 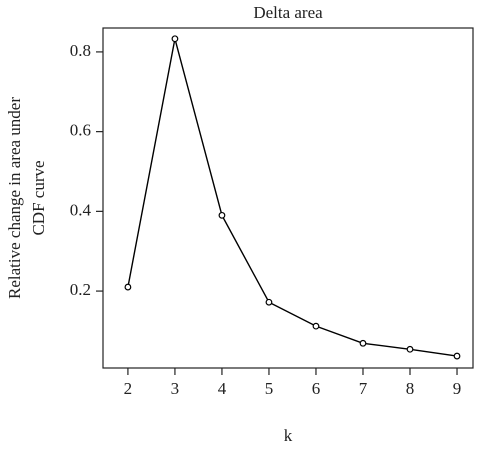 I want to click on y-tick-label: 0.4, so click(x=81, y=209).